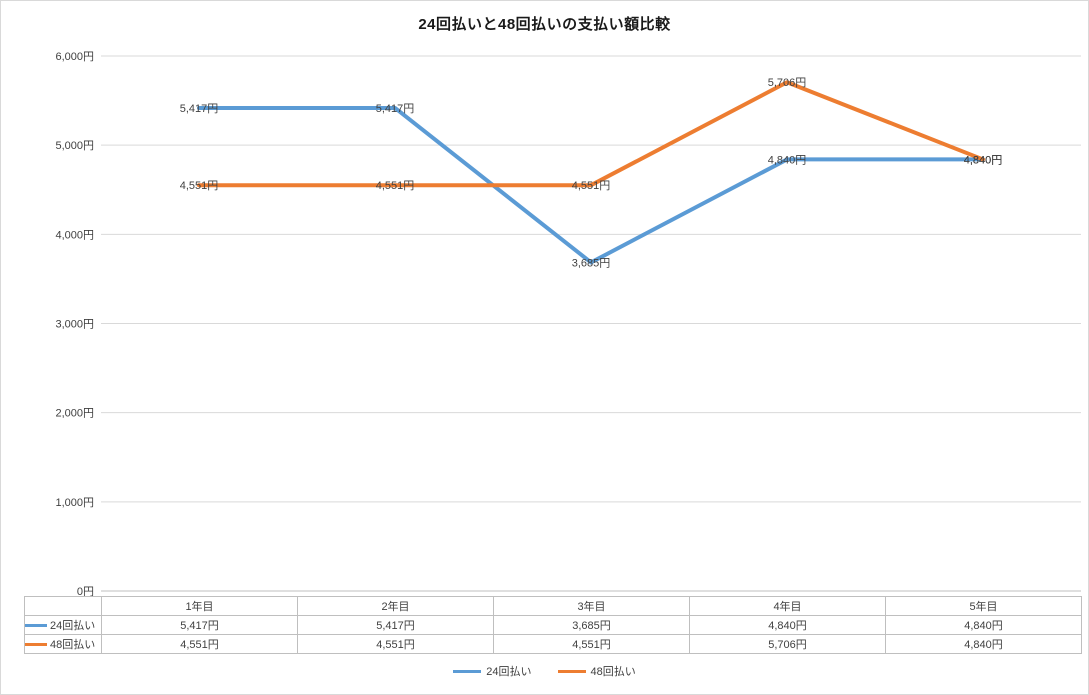 This screenshot has width=1089, height=695. What do you see at coordinates (36, 625) in the screenshot?
I see `series-24-key-icon` at bounding box center [36, 625].